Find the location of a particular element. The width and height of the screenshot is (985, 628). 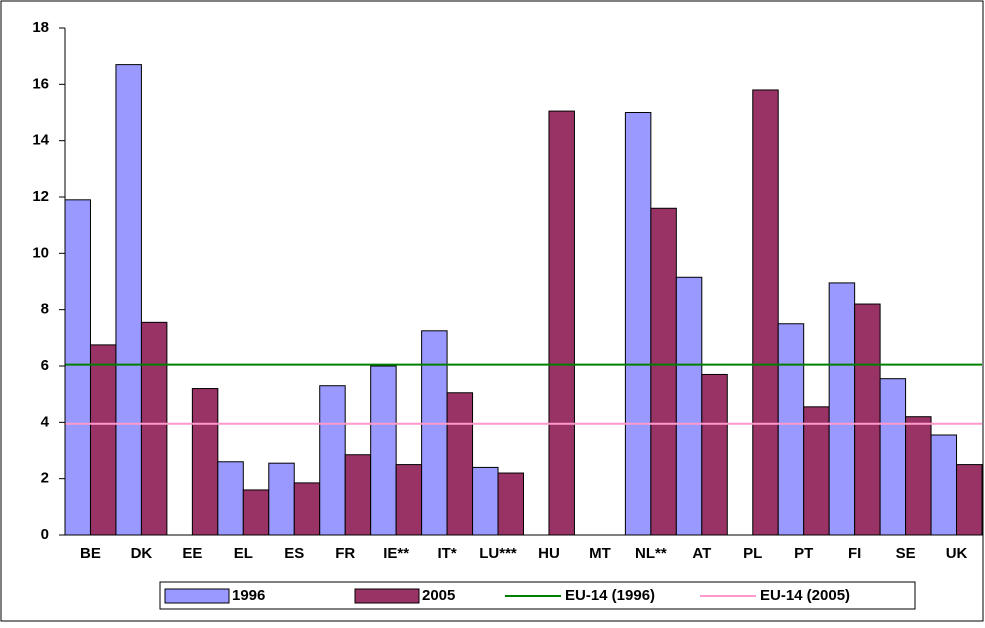

x-tick-label: PT is located at coordinates (803, 553).